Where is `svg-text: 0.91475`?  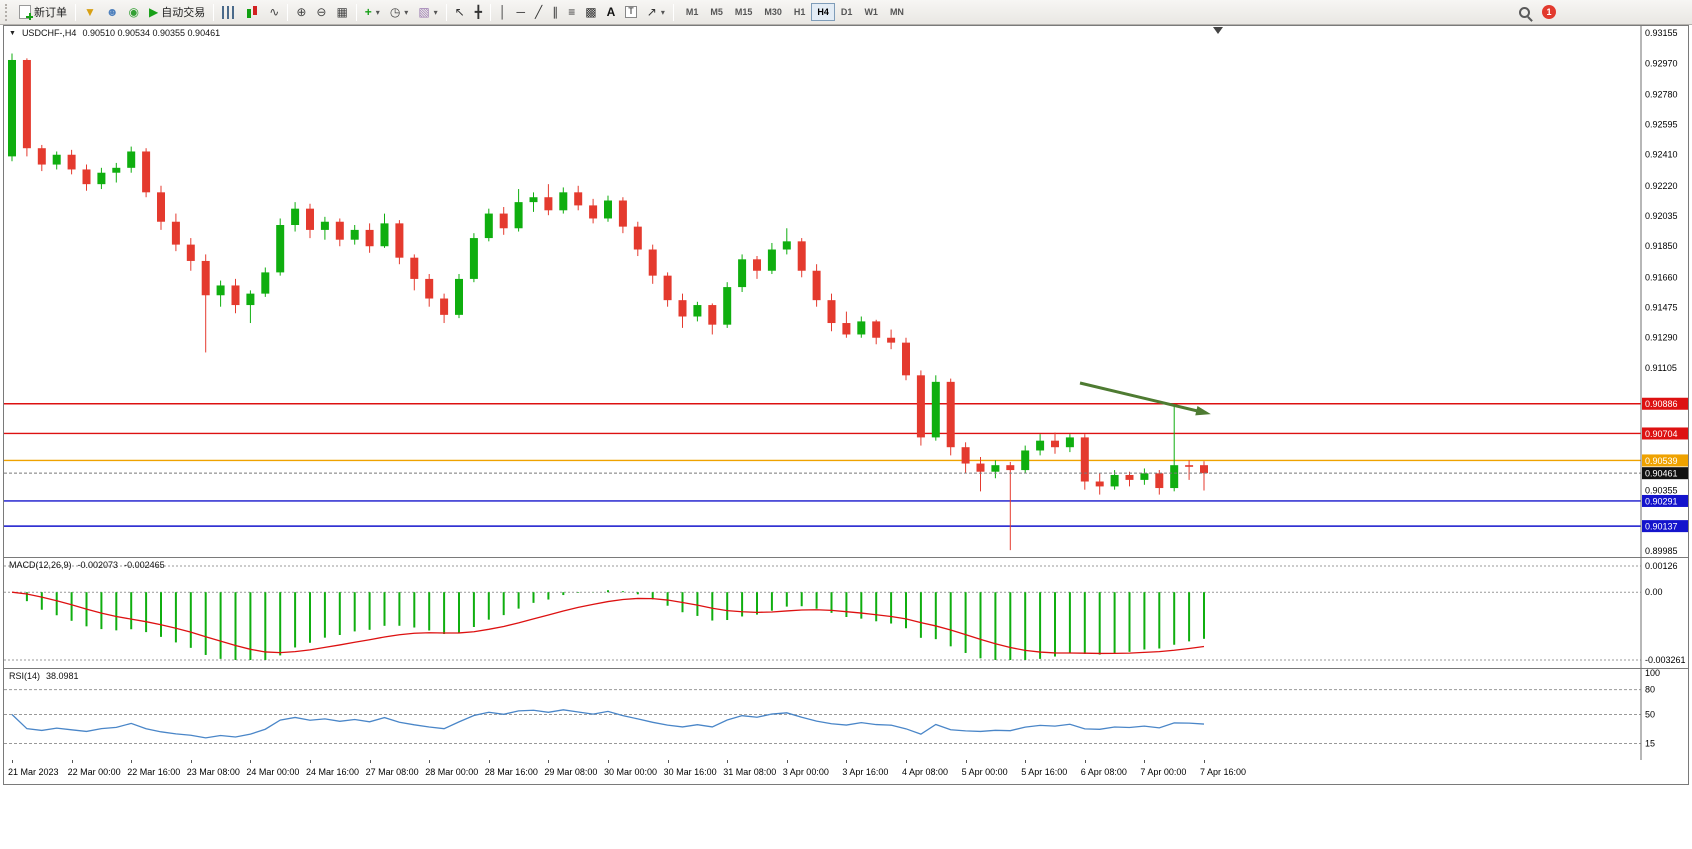 svg-text: 0.91475 is located at coordinates (1661, 308).